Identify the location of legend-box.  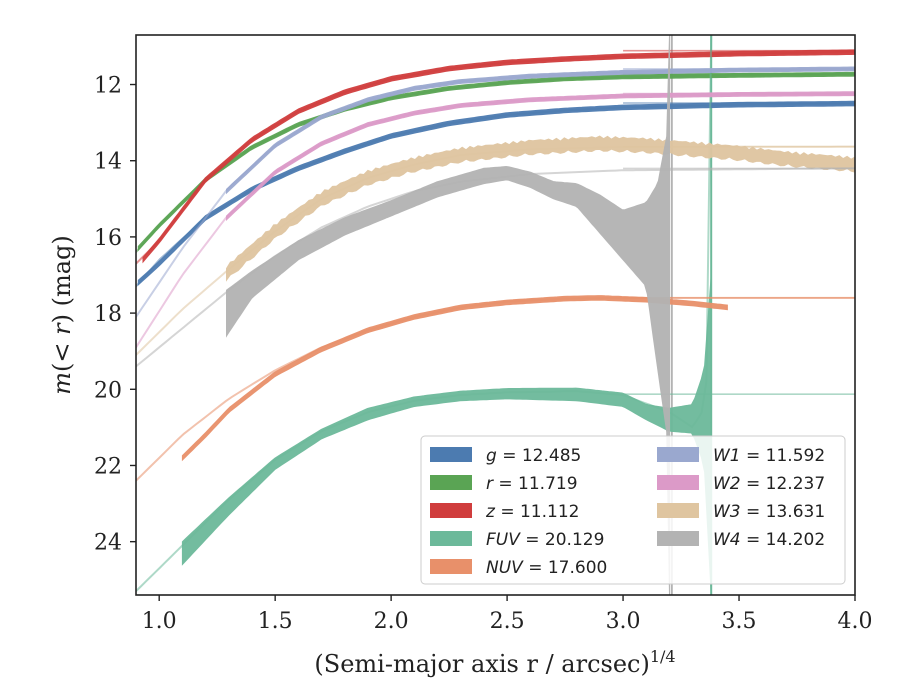
(633, 510).